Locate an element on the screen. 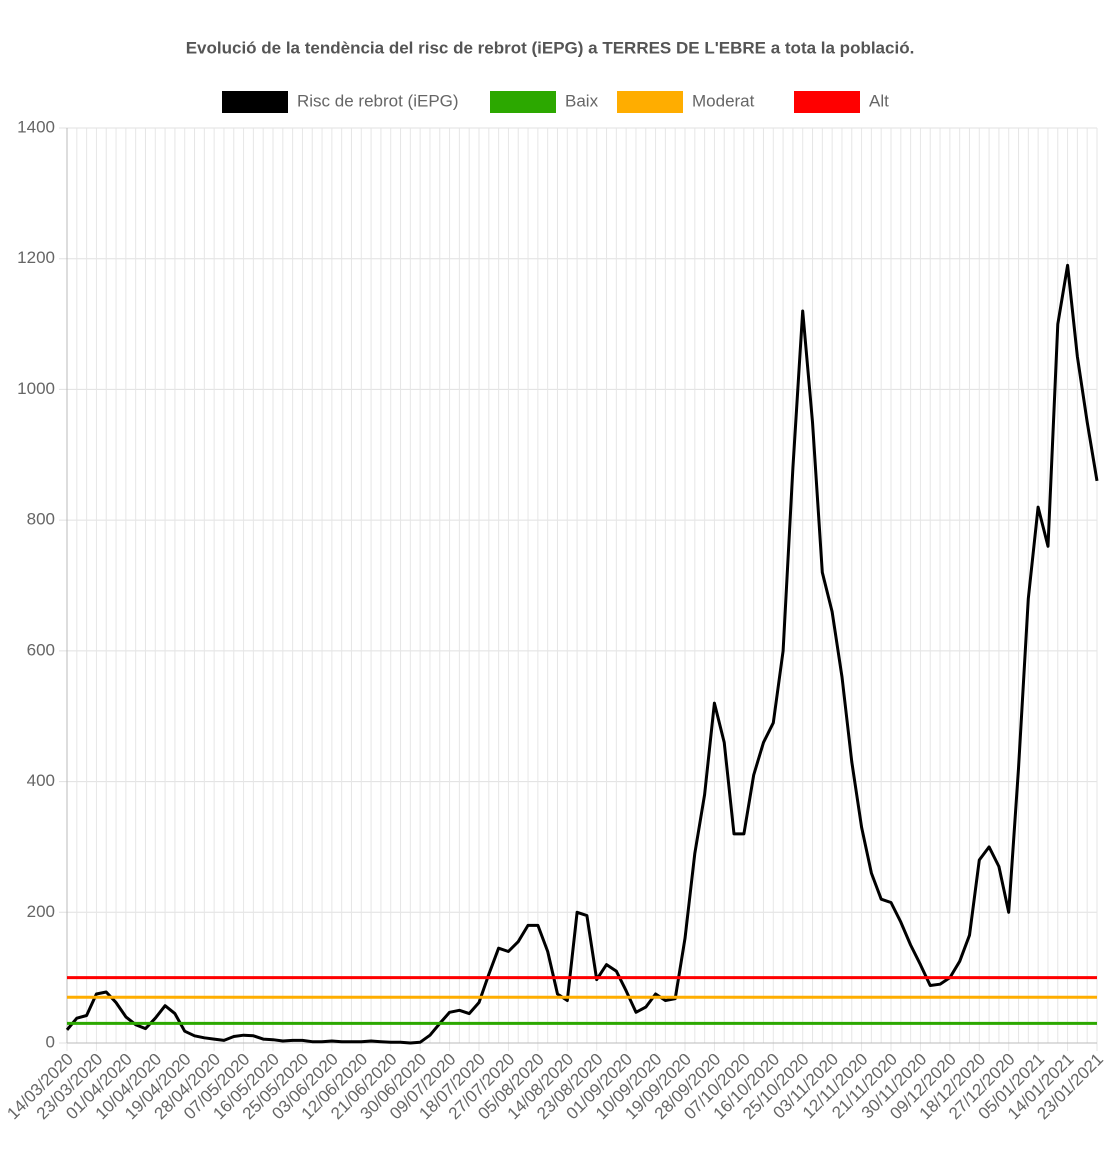 The image size is (1114, 1172). legend-label: Alt is located at coordinates (879, 100).